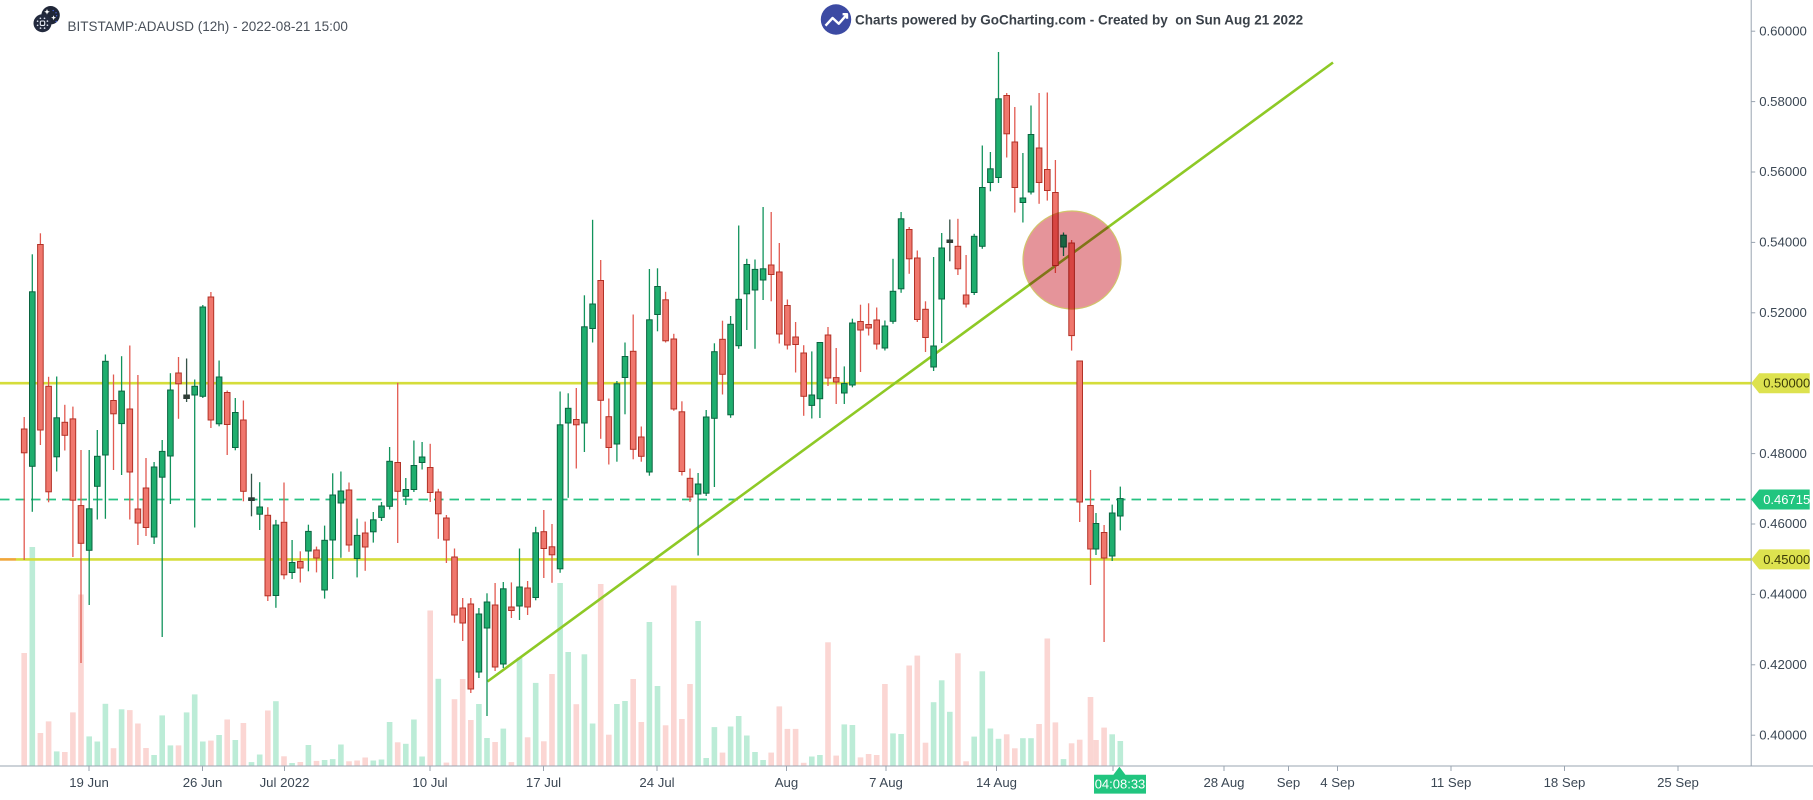  I want to click on svg-text: 0.42000, so click(1783, 664).